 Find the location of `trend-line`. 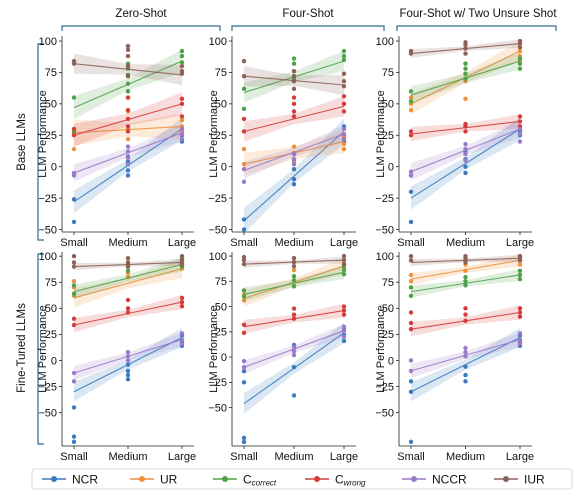

trend-line is located at coordinates (294, 283).